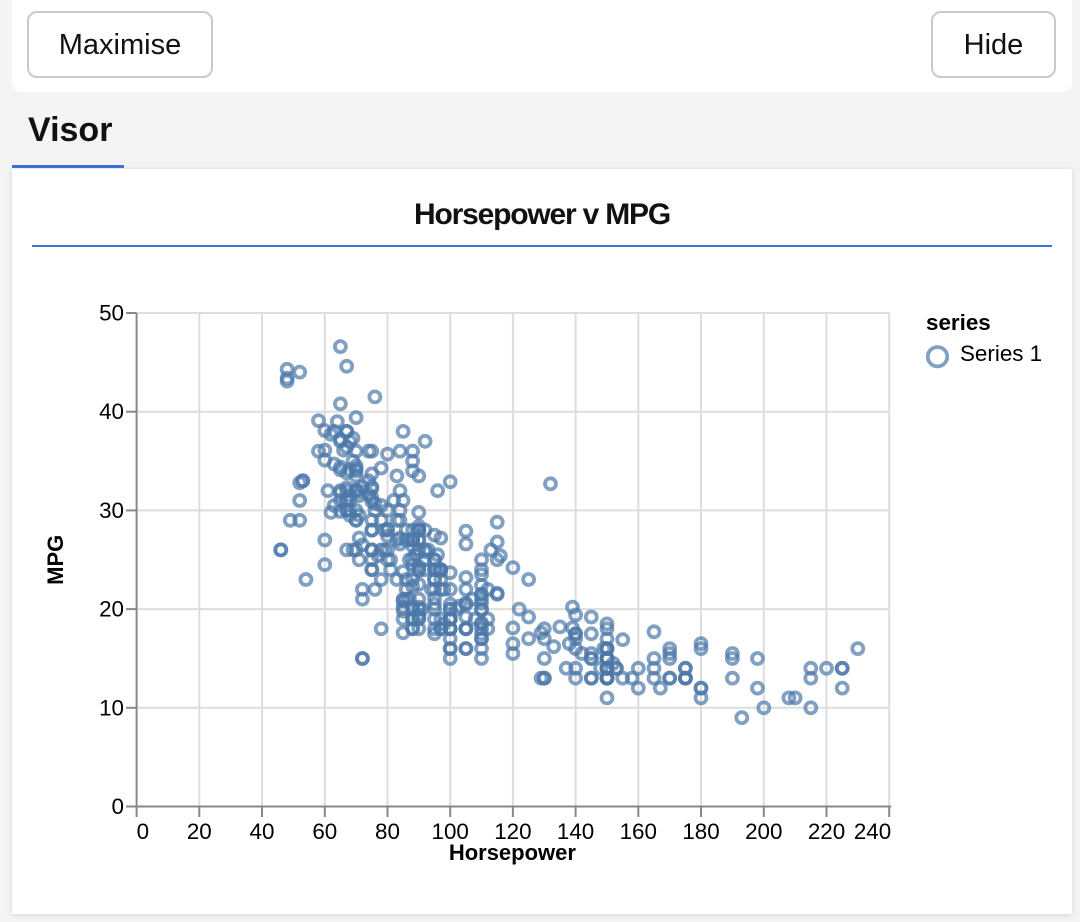  Describe the element at coordinates (111, 510) in the screenshot. I see `svg-text: 30` at that location.